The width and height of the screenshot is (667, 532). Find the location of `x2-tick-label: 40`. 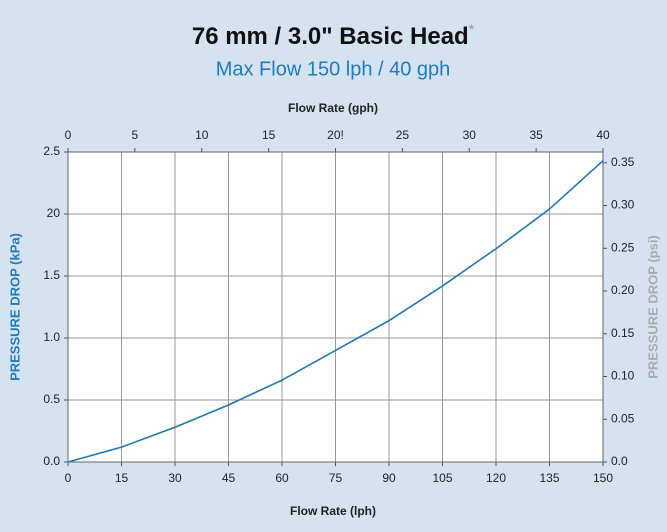

x2-tick-label: 40 is located at coordinates (603, 135).